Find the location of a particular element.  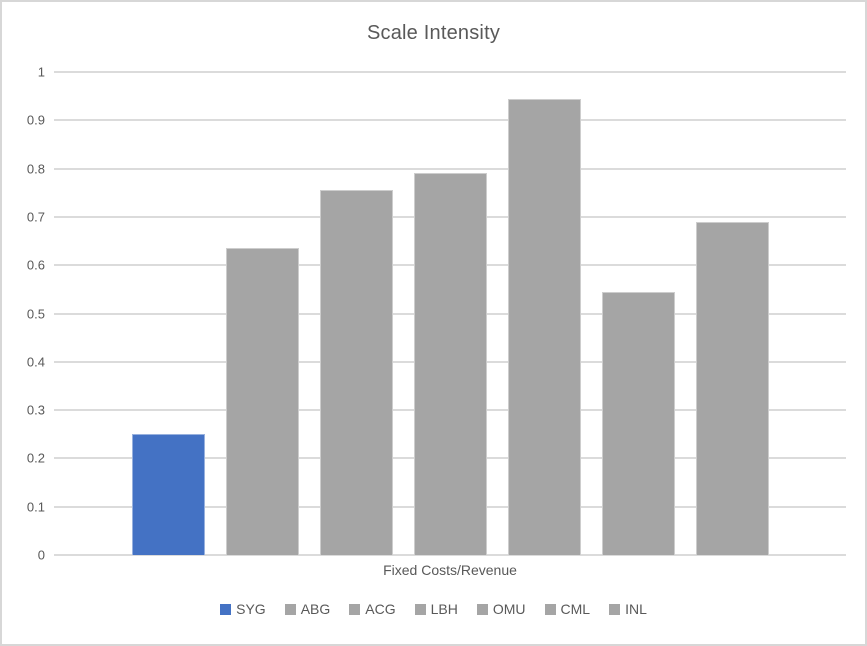

legend-label: ACG is located at coordinates (380, 609).